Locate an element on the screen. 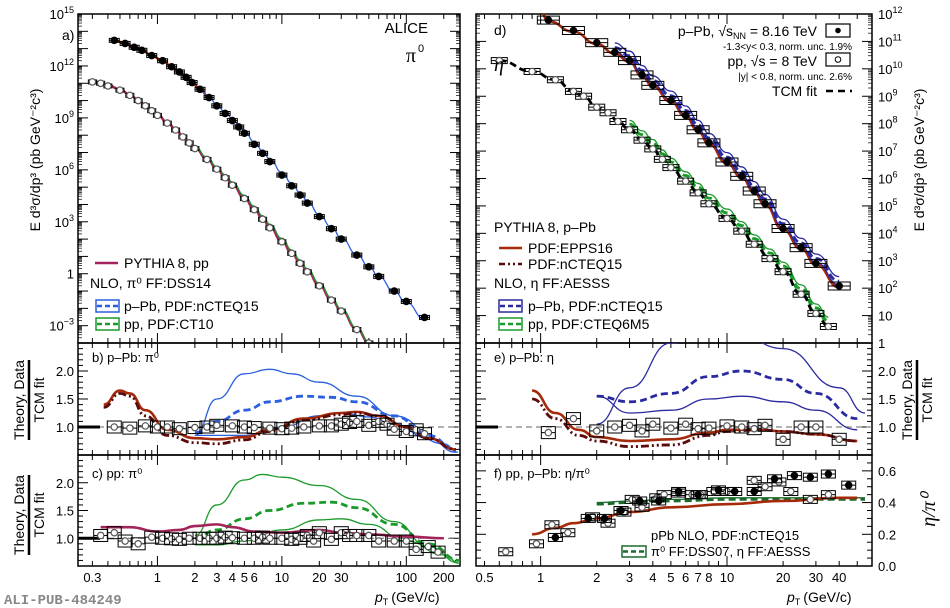 Image resolution: width=950 pixels, height=608 pixels. x-tick-label: 8 is located at coordinates (708, 577).